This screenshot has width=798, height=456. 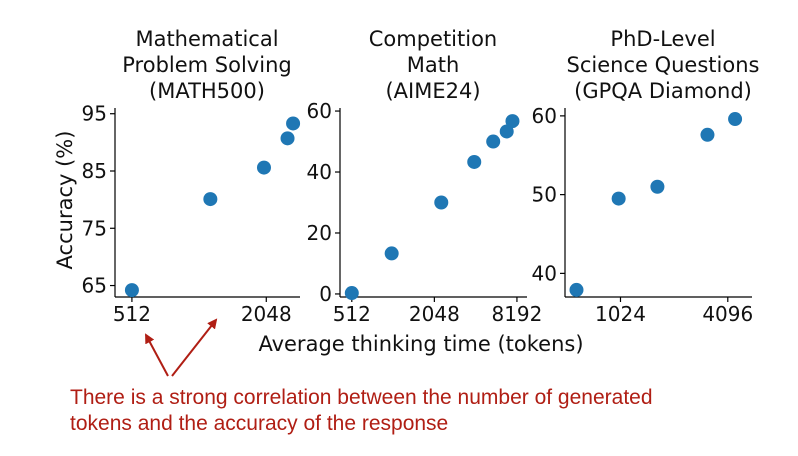 What do you see at coordinates (433, 39) in the screenshot?
I see `title-aime24-line-1: Competition` at bounding box center [433, 39].